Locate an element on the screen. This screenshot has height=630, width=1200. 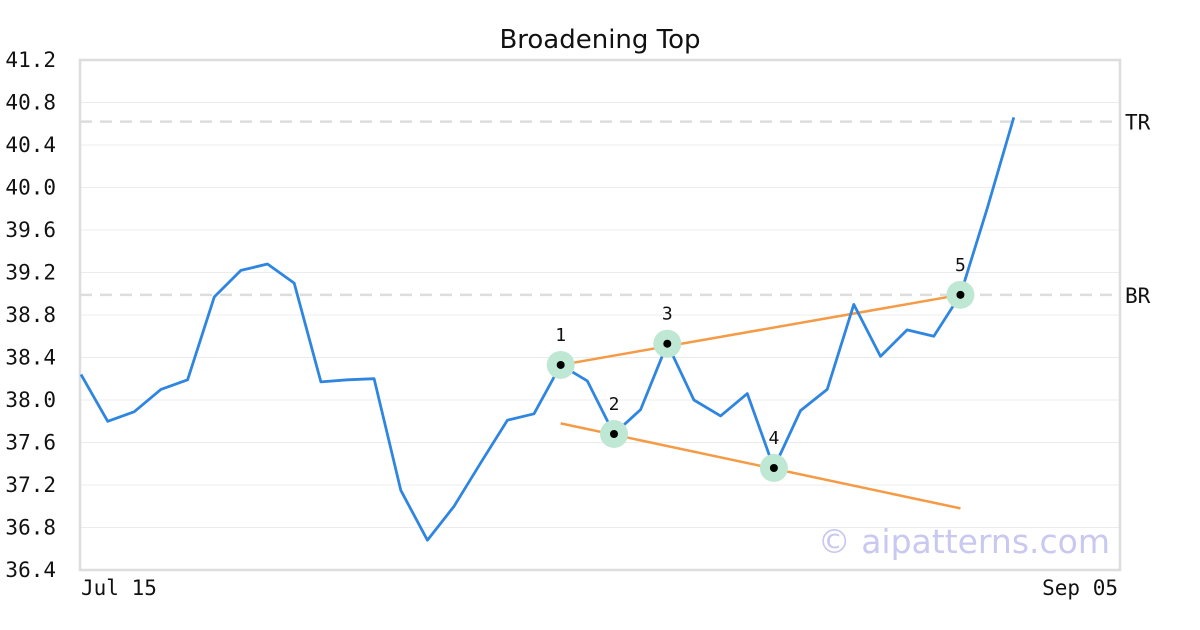
y-tick-label: 37.2 is located at coordinates (30, 485).